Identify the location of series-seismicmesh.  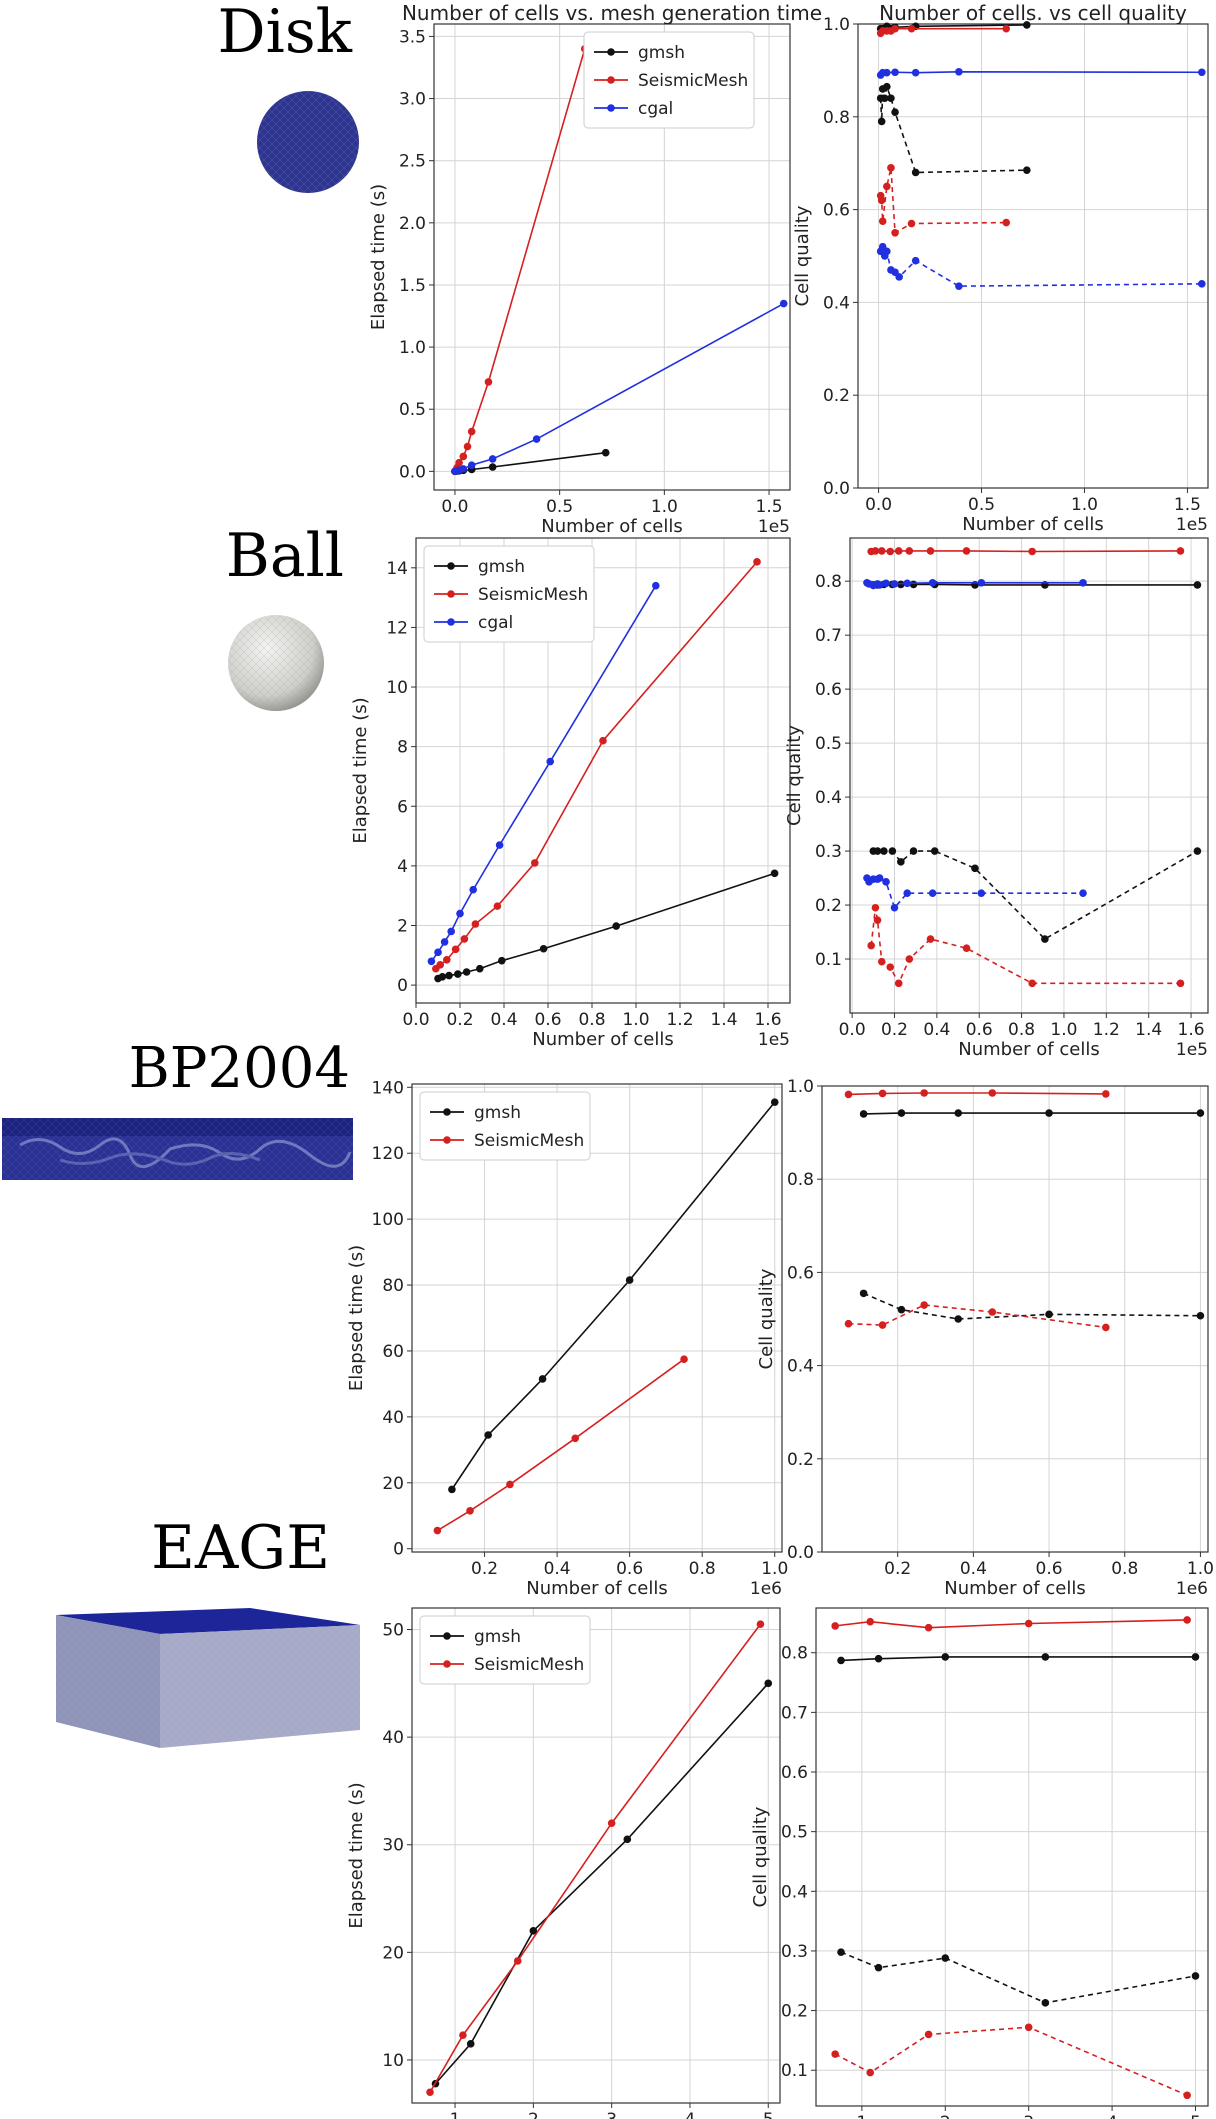
(596, 765).